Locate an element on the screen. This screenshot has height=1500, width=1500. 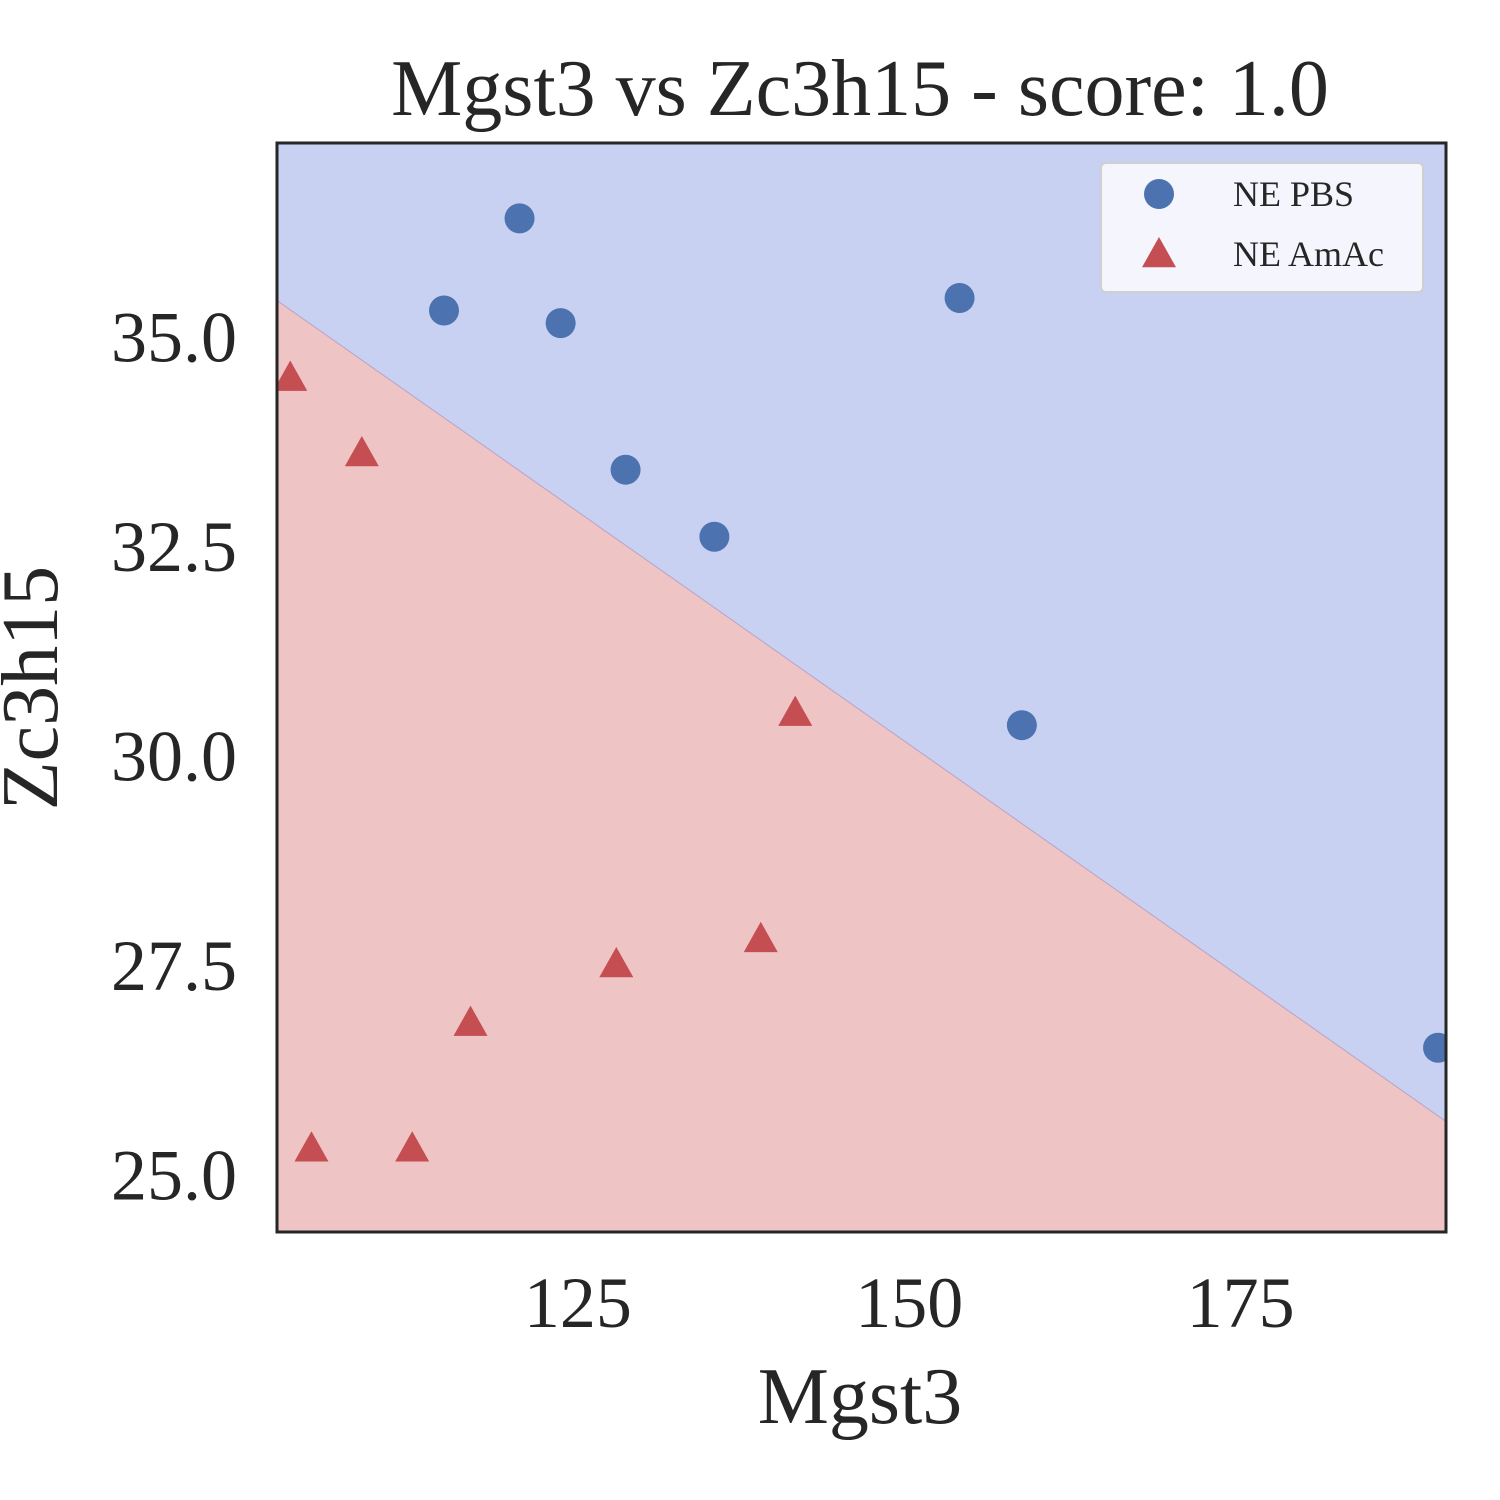
y-axis-label: Zc3h15 is located at coordinates (37, 688).